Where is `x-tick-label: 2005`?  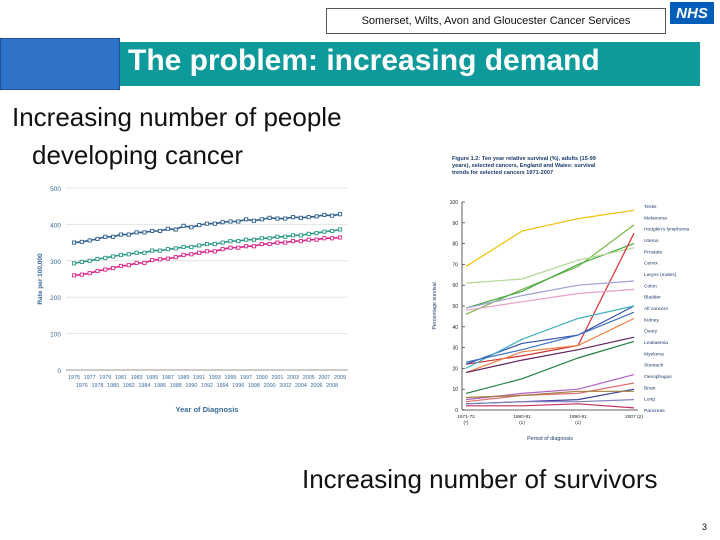
x-tick-label: 2005 is located at coordinates (309, 378).